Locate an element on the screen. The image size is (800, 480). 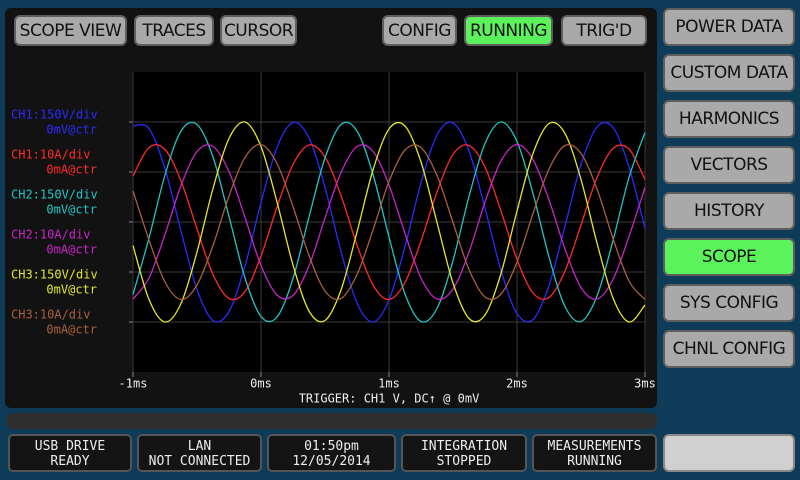
channel-label: CH2:150V/div is located at coordinates (54, 195).